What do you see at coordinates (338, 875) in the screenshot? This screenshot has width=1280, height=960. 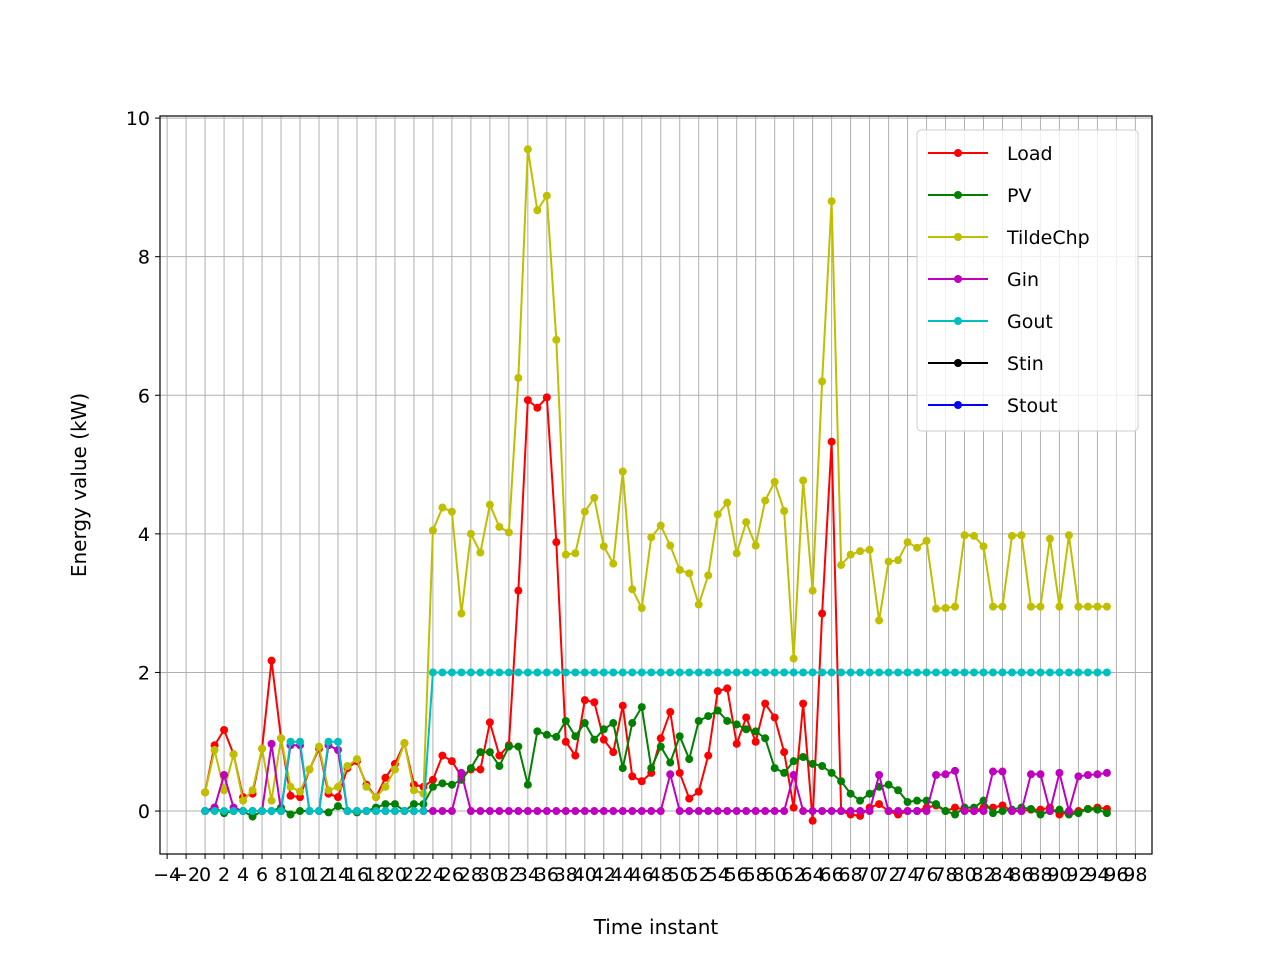 I see `x-tick-label: 14` at bounding box center [338, 875].